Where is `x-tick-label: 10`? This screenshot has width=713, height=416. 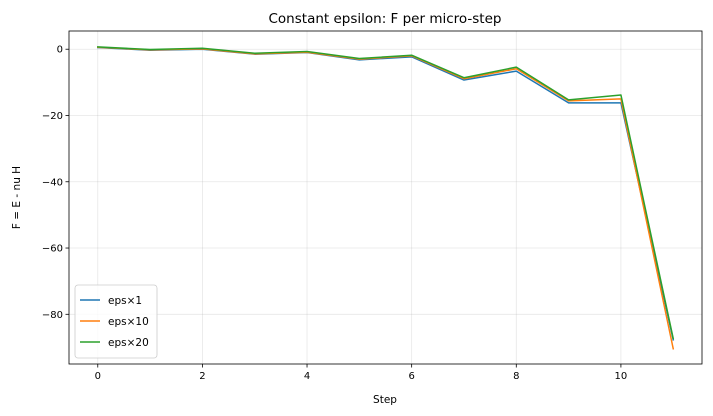
x-tick-label: 10 is located at coordinates (621, 376).